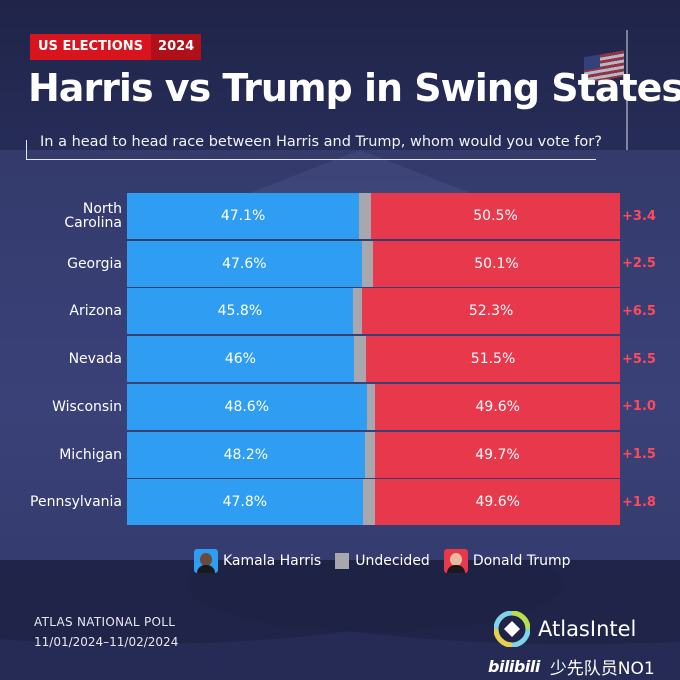  What do you see at coordinates (206, 561) in the screenshot?
I see `harris-avatar-icon` at bounding box center [206, 561].